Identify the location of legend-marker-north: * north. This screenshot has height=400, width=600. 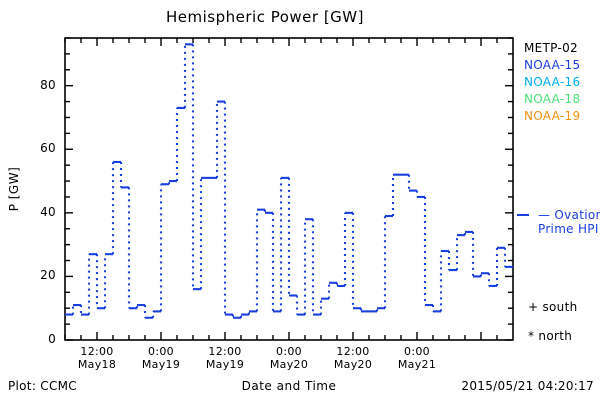
(550, 336).